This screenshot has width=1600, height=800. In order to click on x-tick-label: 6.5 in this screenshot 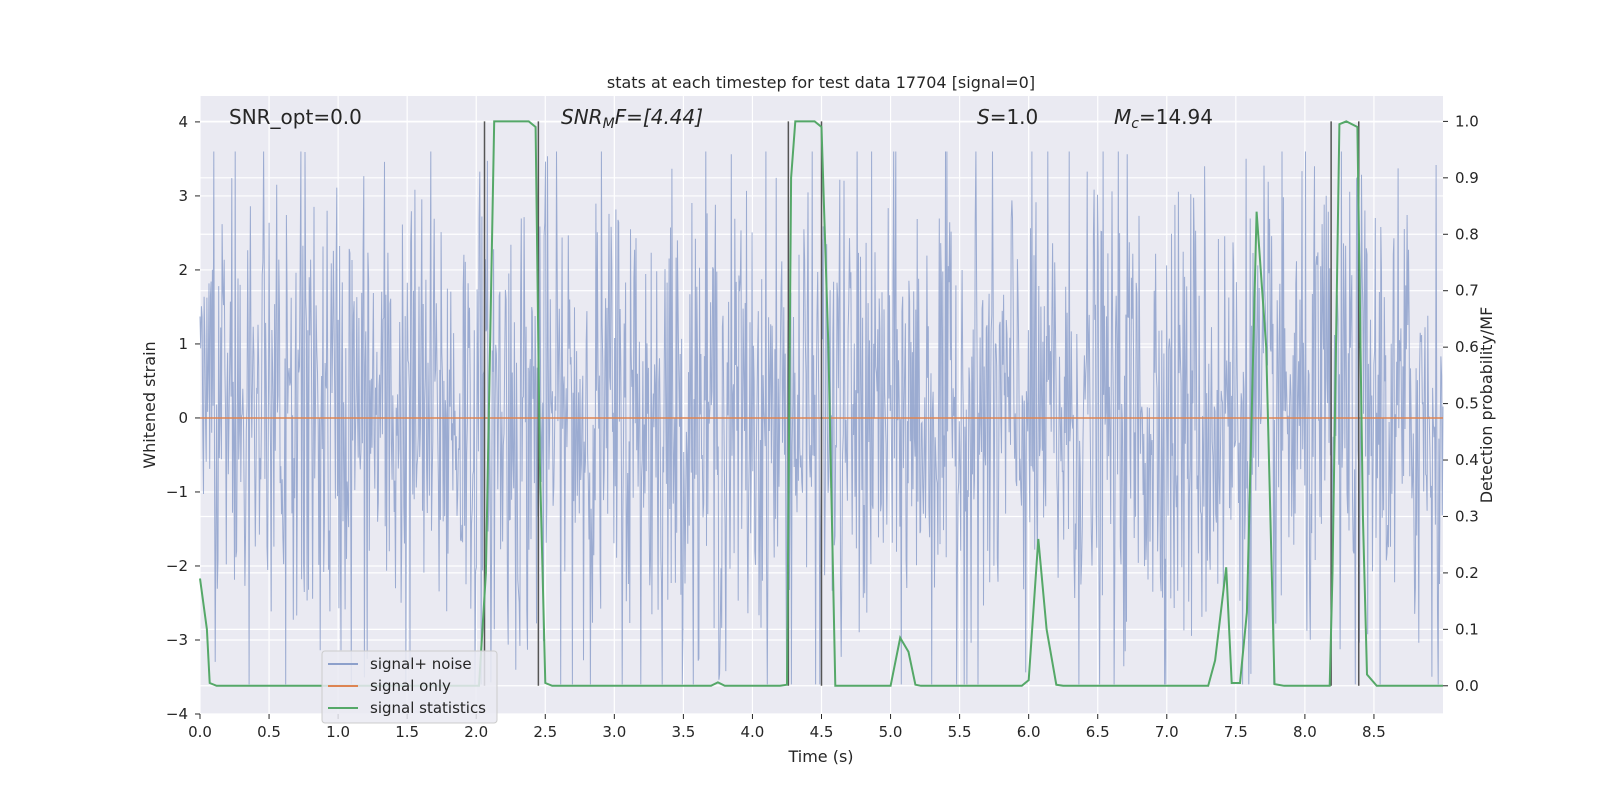, I will do `click(1098, 732)`.